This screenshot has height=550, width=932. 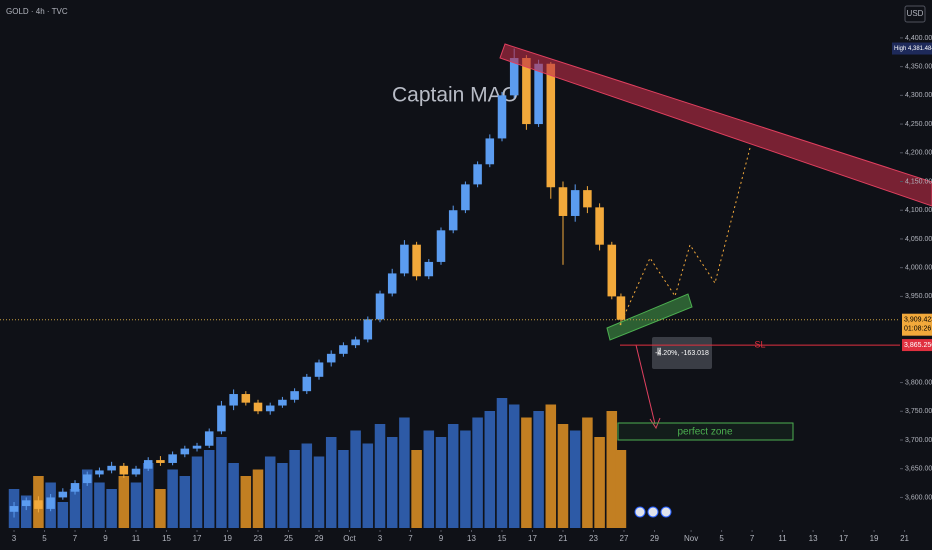 What do you see at coordinates (918, 181) in the screenshot?
I see `y-tick-label: 4,150.000` at bounding box center [918, 181].